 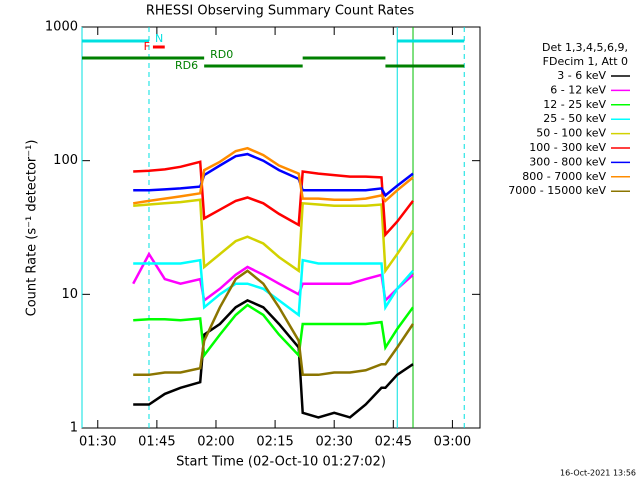 I want to click on x-tick-label: 02:30, so click(x=333, y=442).